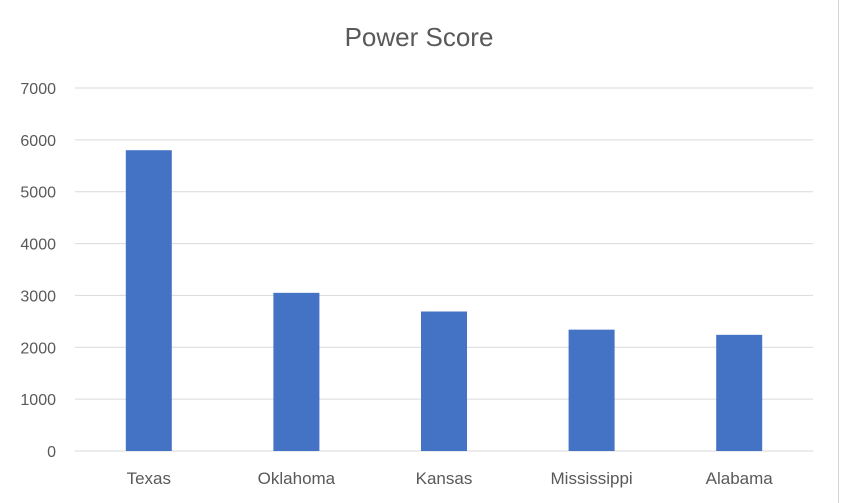  What do you see at coordinates (296, 371) in the screenshot?
I see `bar-oklahoma` at bounding box center [296, 371].